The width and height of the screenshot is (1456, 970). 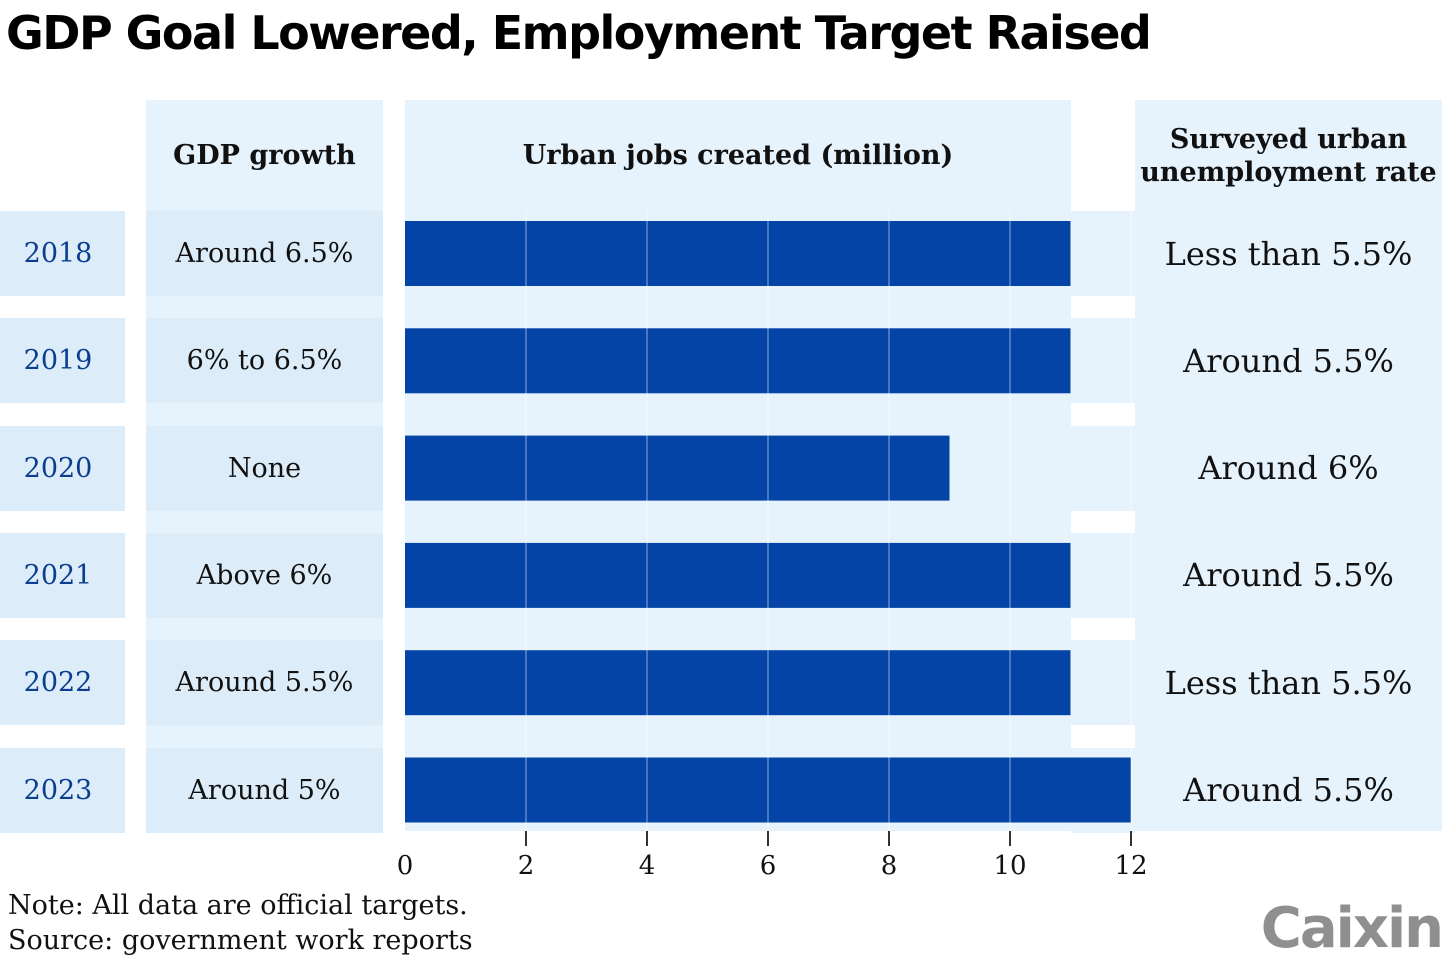 What do you see at coordinates (647, 866) in the screenshot?
I see `x-tick-label: 4` at bounding box center [647, 866].